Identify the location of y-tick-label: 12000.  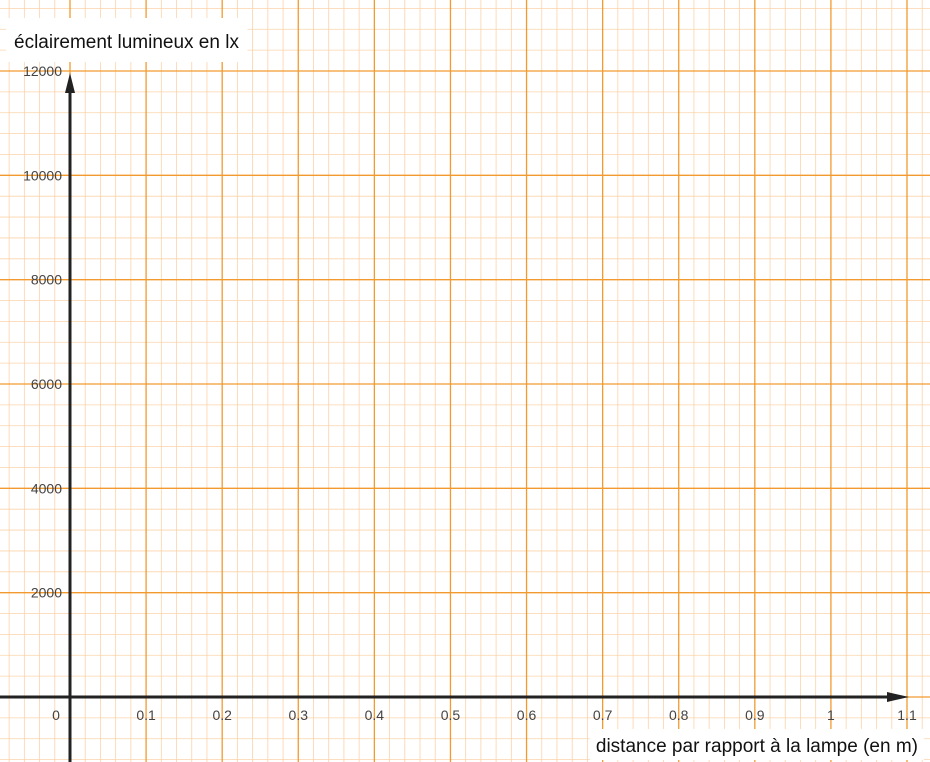
(42, 71).